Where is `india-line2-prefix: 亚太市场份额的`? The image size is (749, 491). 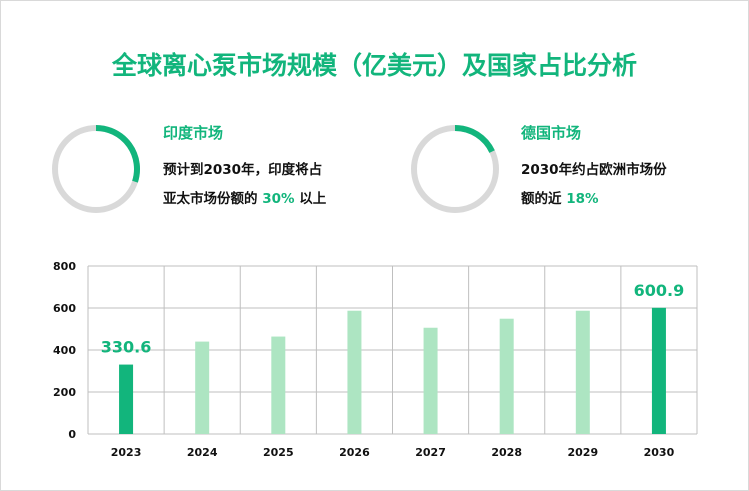
india-line2-prefix: 亚太市场份额的 is located at coordinates (213, 199).